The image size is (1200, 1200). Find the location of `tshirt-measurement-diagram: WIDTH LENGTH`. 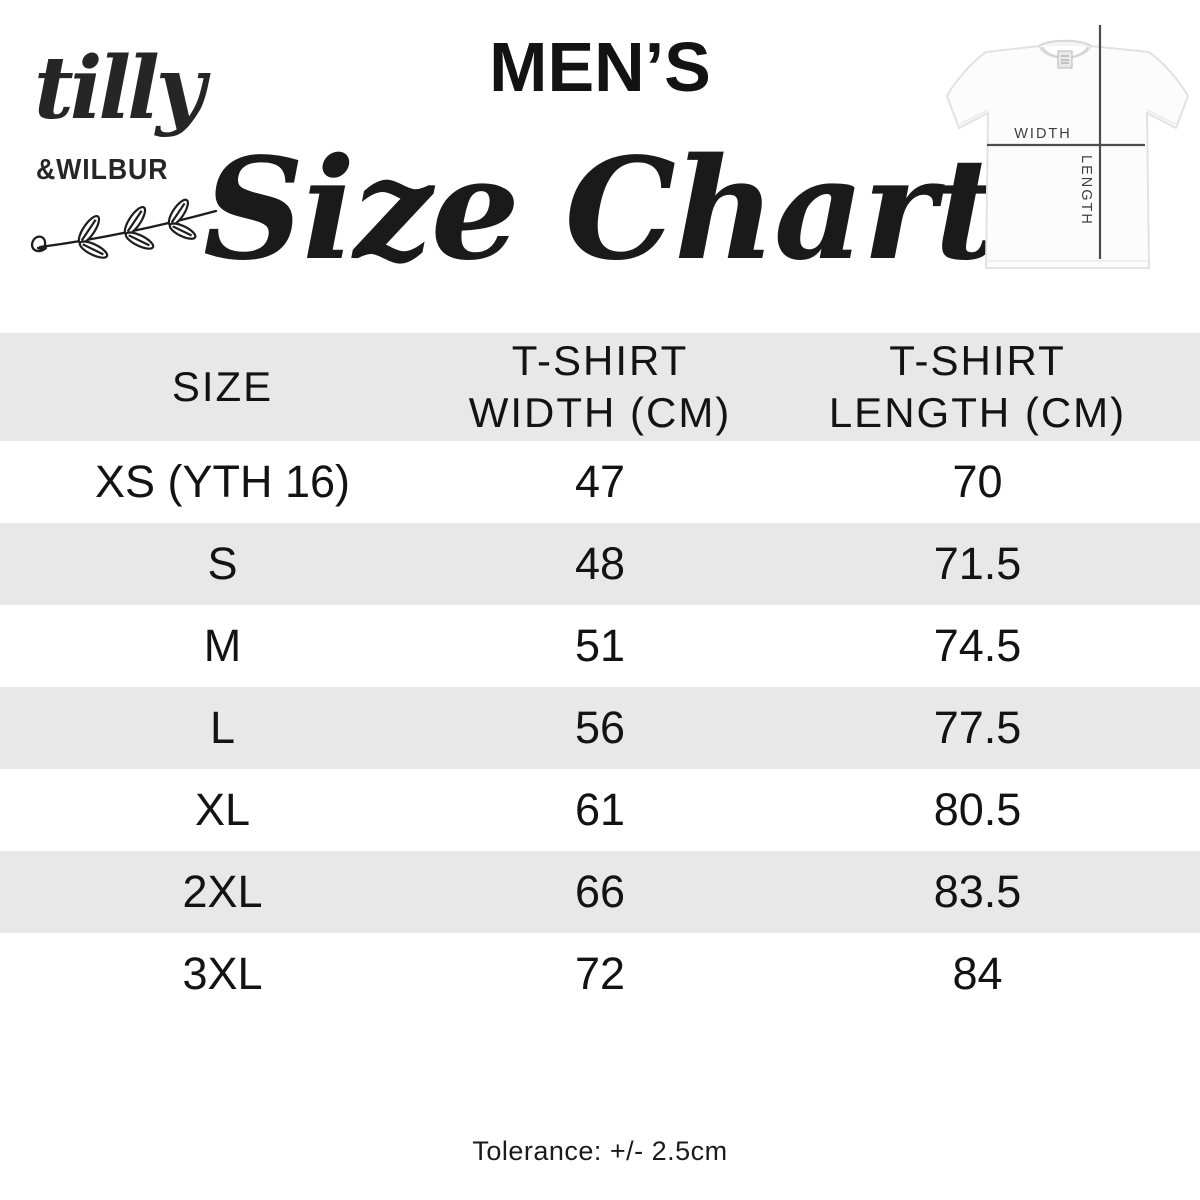

tshirt-measurement-diagram: WIDTH LENGTH is located at coordinates (1067, 147).